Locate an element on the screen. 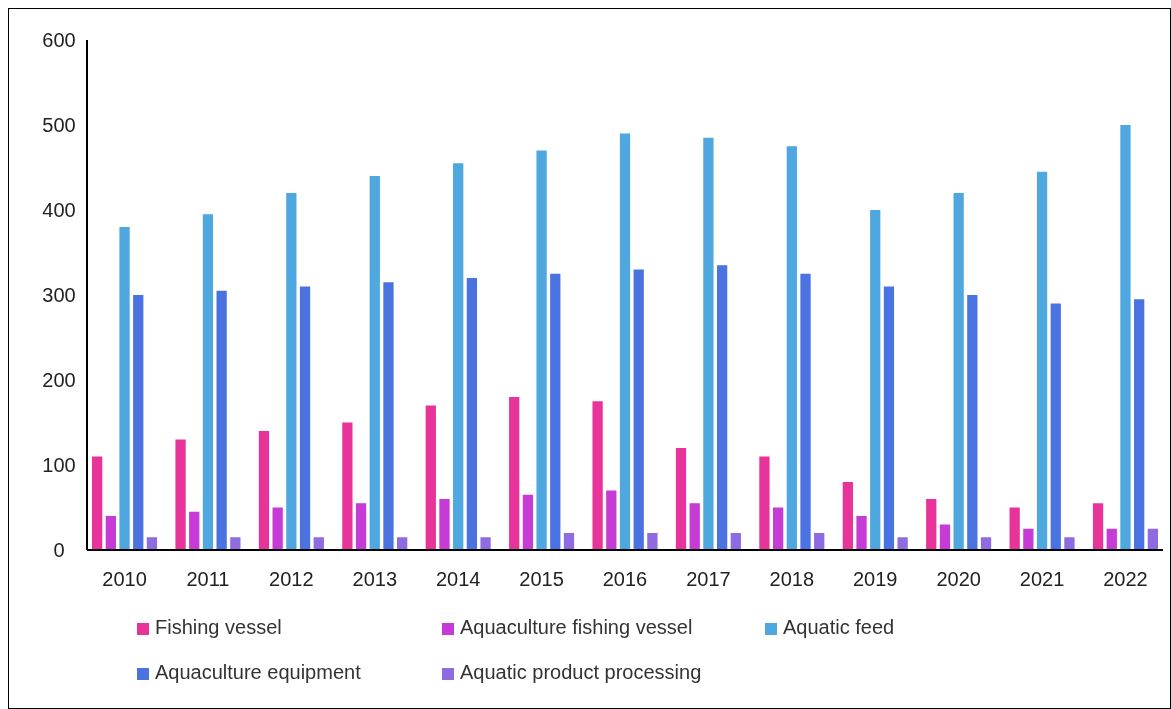 This screenshot has width=1171, height=709. y-tick-label: 400 is located at coordinates (59, 210).